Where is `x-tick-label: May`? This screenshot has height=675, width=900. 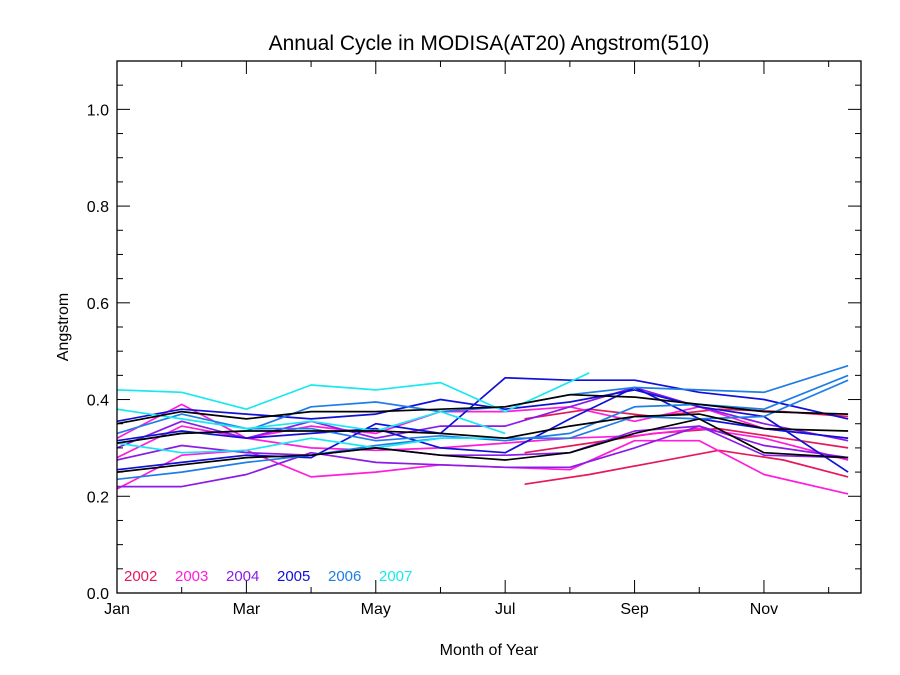 x-tick-label: May is located at coordinates (376, 609).